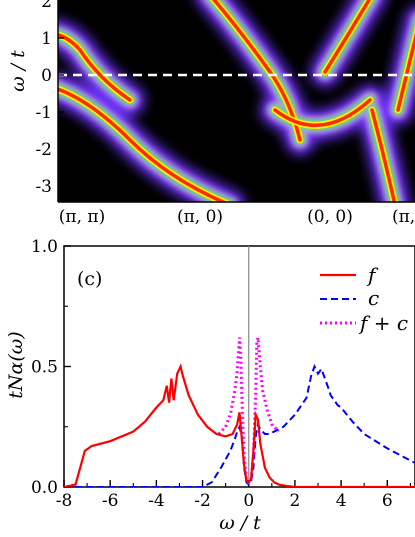 The width and height of the screenshot is (415, 537). What do you see at coordinates (46, 76) in the screenshot?
I see `top-y-tick-label: 0` at bounding box center [46, 76].